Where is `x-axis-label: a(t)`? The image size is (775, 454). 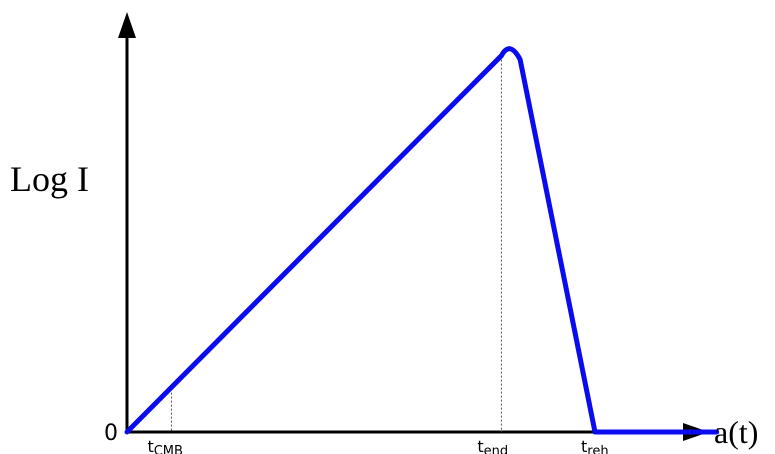 x-axis-label: a(t) is located at coordinates (736, 432).